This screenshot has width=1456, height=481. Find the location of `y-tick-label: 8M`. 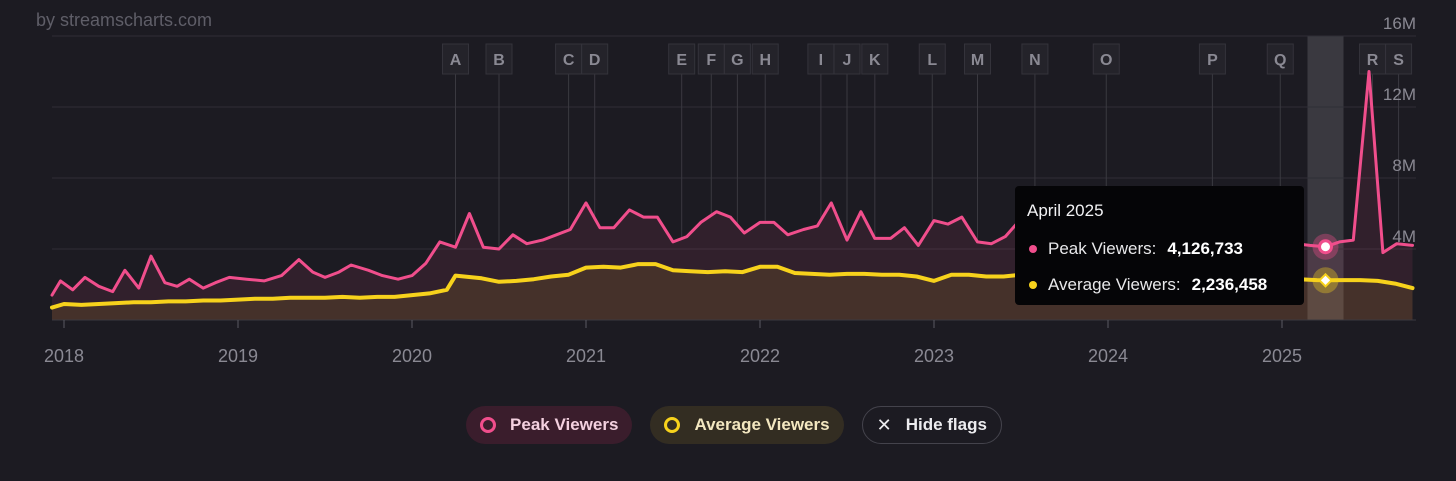

y-tick-label: 8M is located at coordinates (1404, 165).